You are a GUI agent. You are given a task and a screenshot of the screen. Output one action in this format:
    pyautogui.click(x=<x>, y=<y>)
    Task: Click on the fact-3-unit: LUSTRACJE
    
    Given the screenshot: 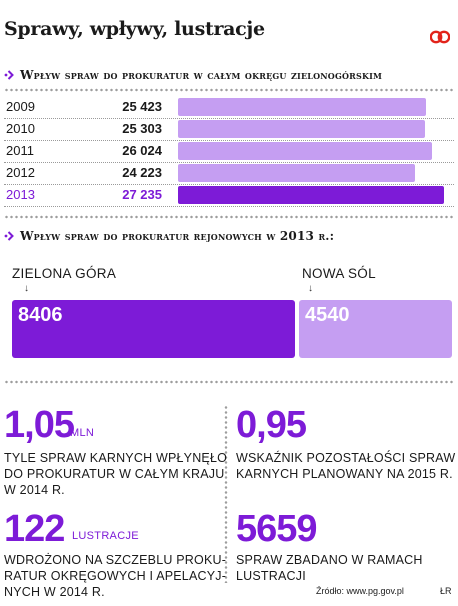 What is the action you would take?
    pyautogui.click(x=105, y=536)
    